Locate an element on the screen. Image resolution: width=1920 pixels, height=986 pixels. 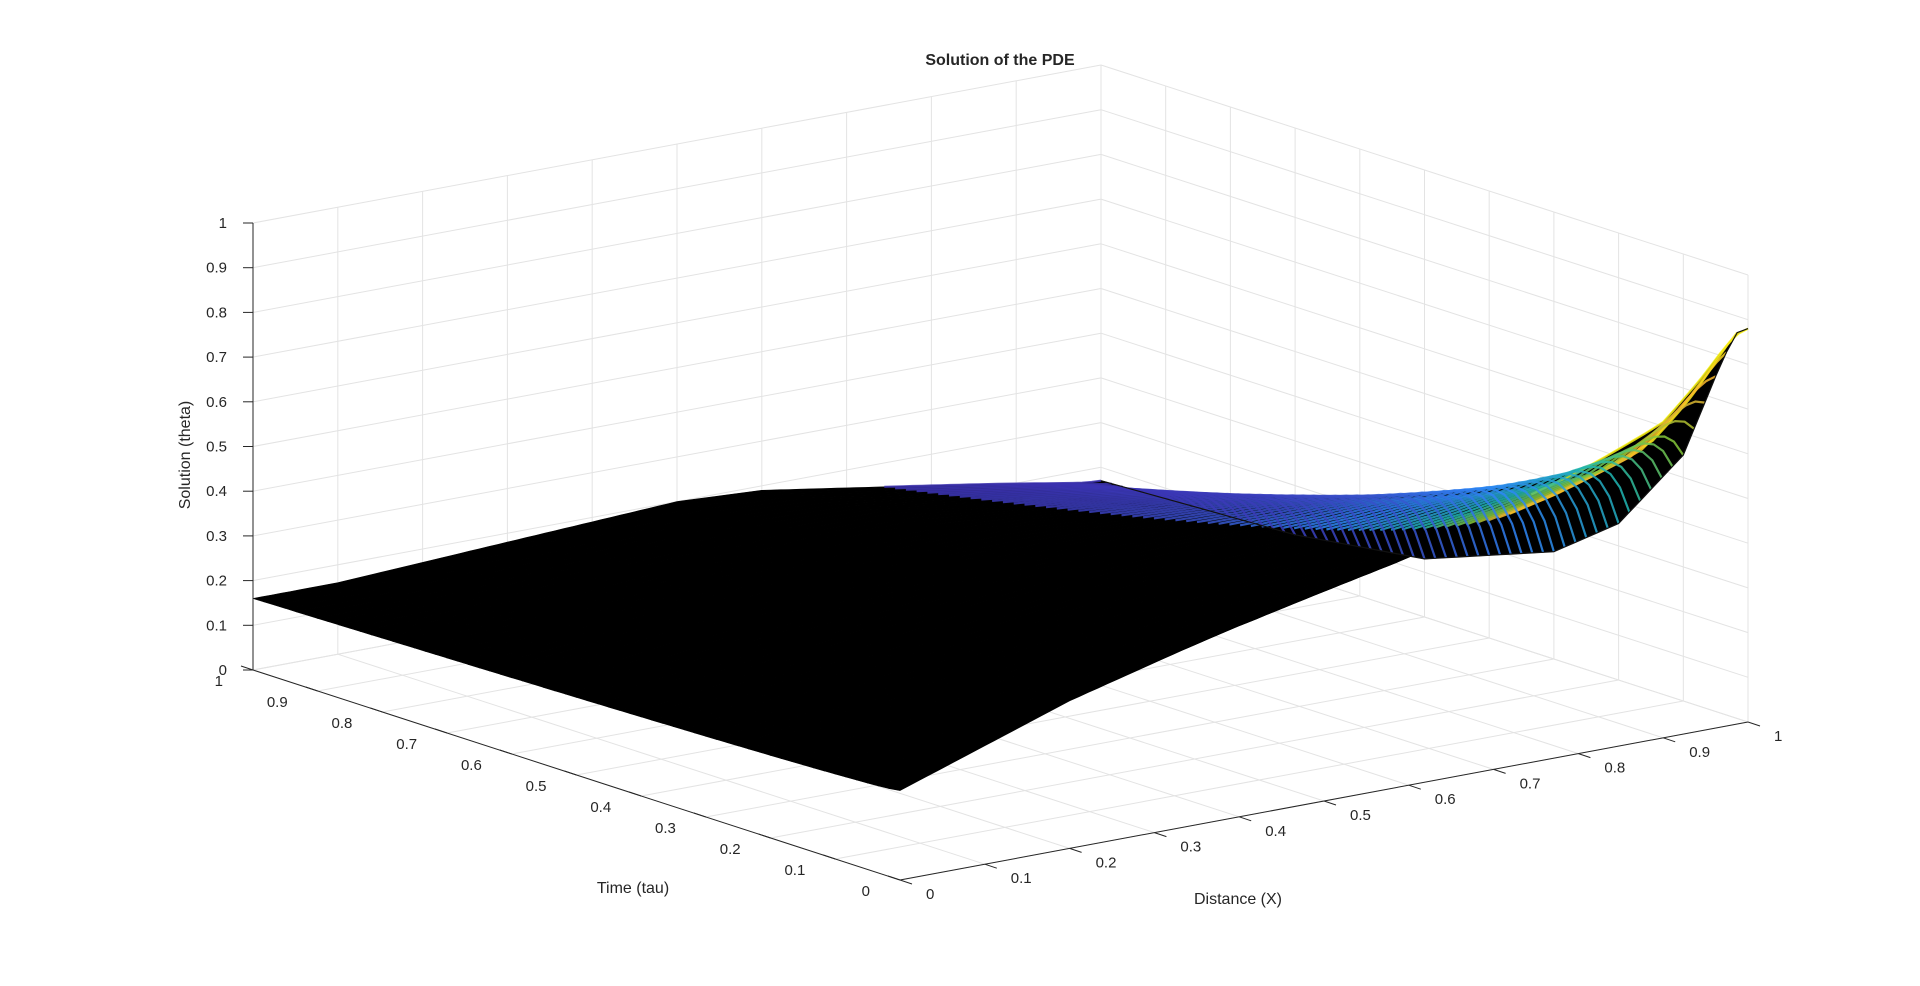
tau-tick-label: 0.5 is located at coordinates (536, 786).